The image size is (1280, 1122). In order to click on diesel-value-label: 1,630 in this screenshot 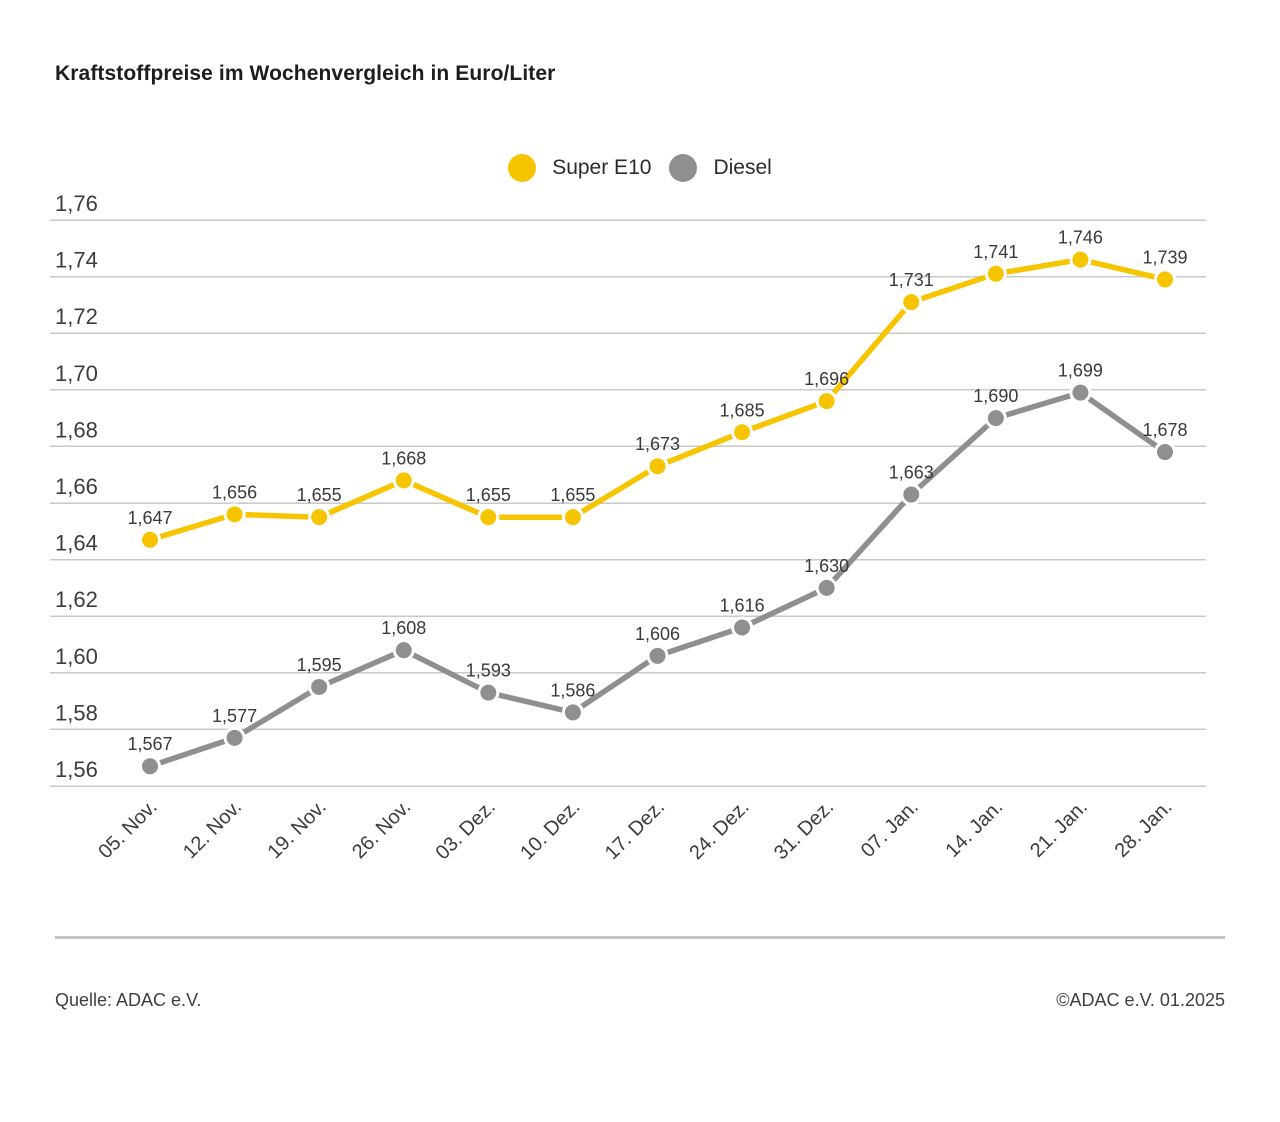, I will do `click(826, 566)`.